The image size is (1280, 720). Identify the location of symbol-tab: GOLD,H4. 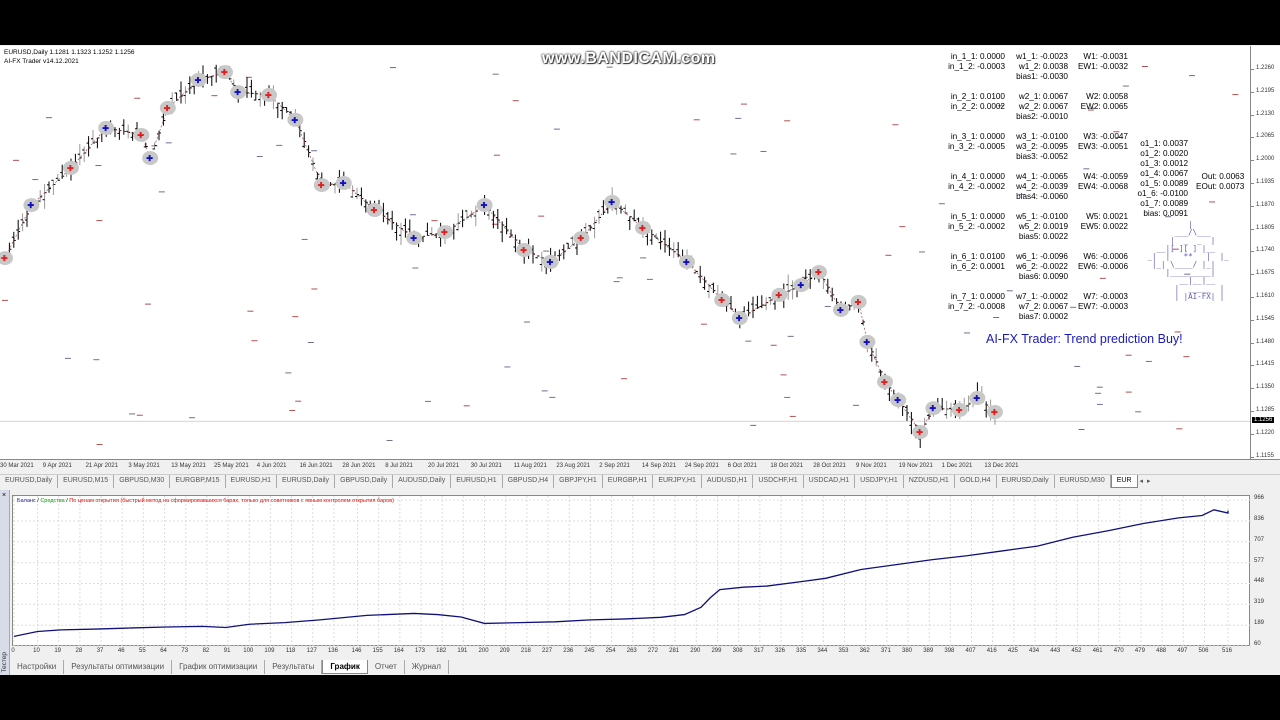
(976, 481).